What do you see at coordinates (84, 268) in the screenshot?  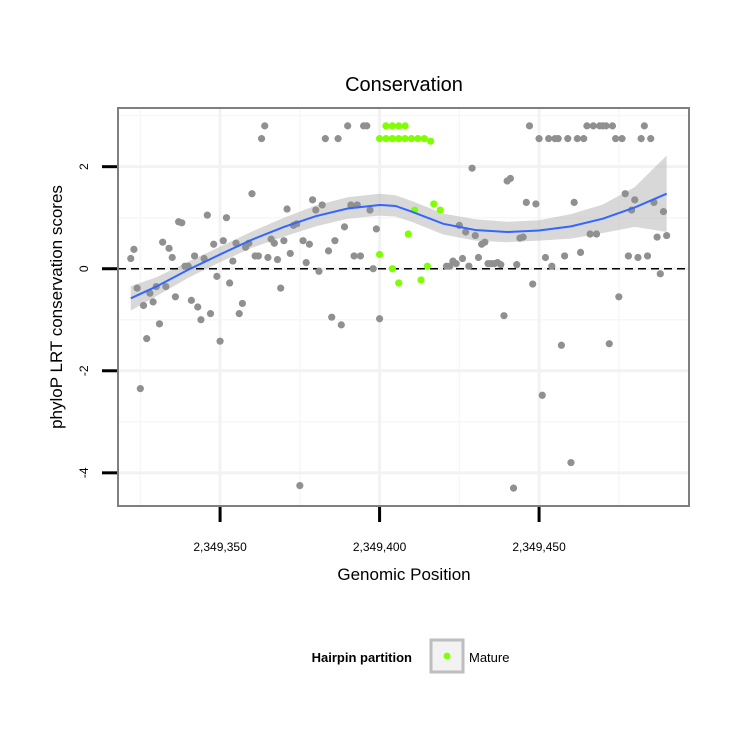 I see `y-tick-label: 0` at bounding box center [84, 268].